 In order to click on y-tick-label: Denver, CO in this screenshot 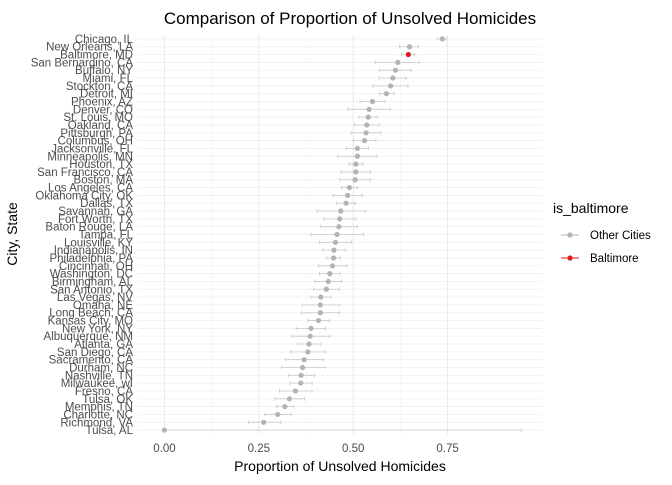, I will do `click(103, 110)`.